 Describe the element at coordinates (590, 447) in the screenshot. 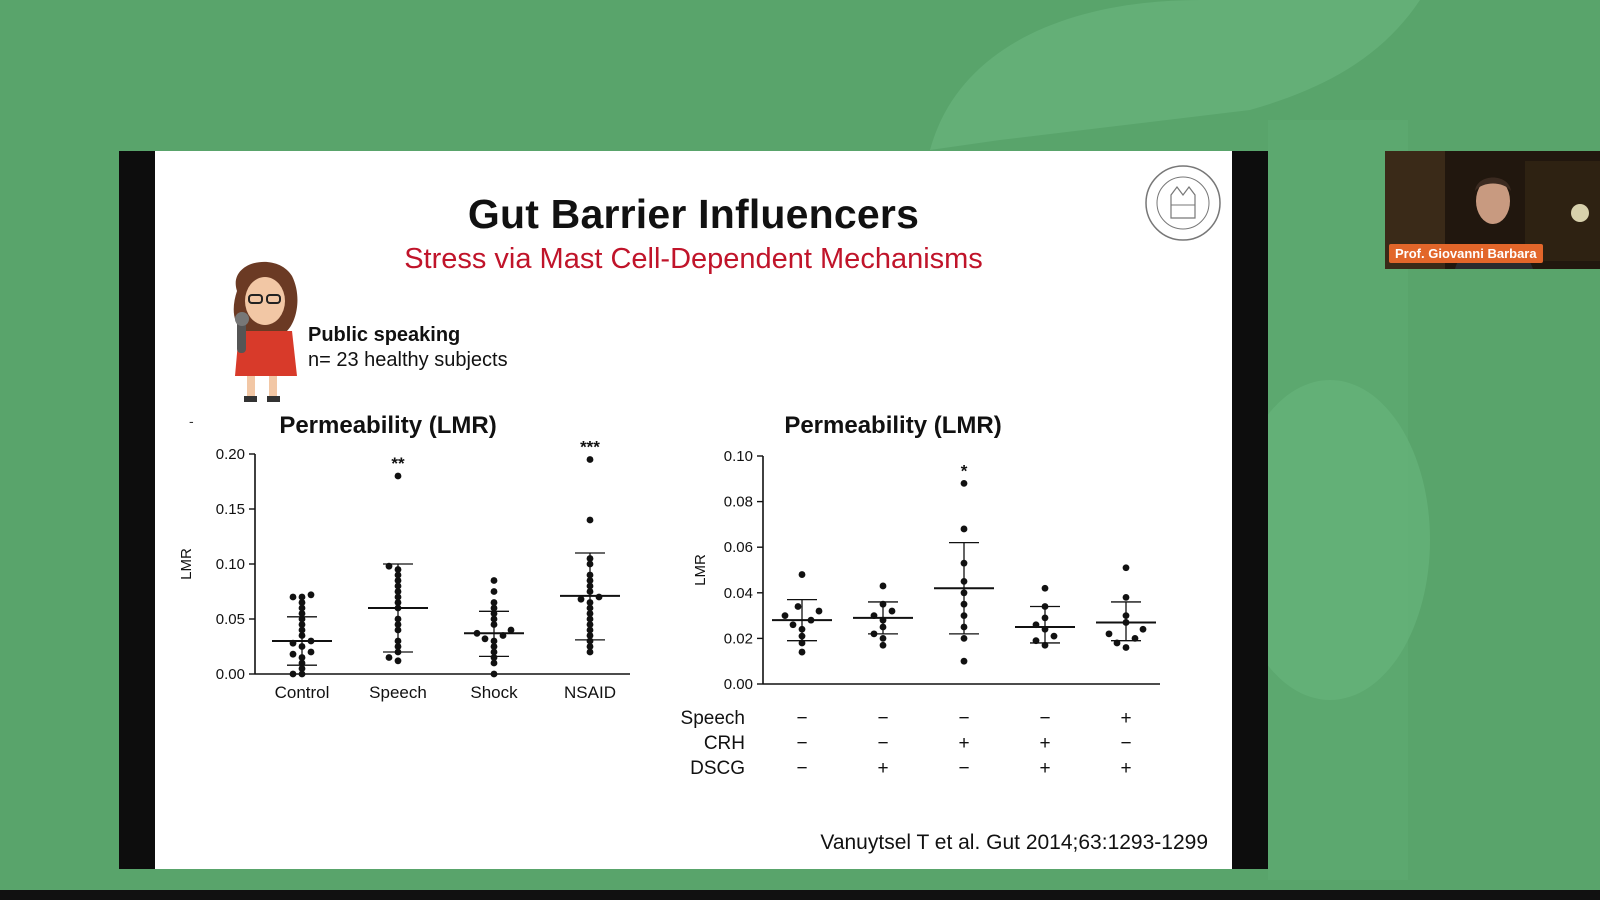

I see `significance-marker: ***` at that location.